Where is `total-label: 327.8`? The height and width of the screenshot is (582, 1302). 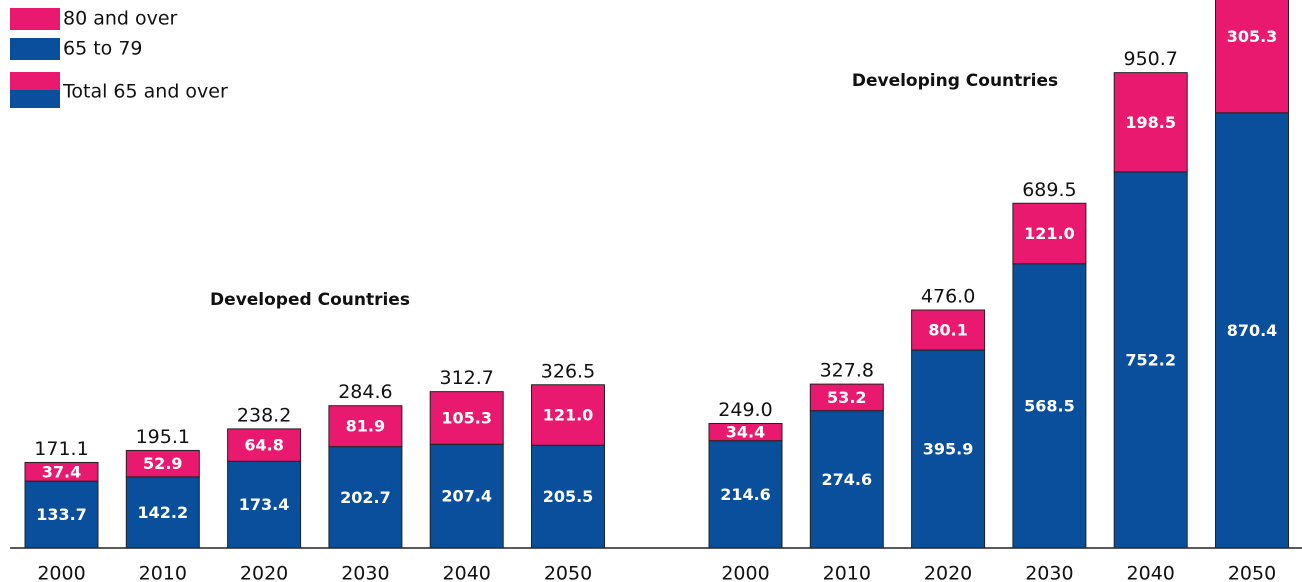
total-label: 327.8 is located at coordinates (847, 371).